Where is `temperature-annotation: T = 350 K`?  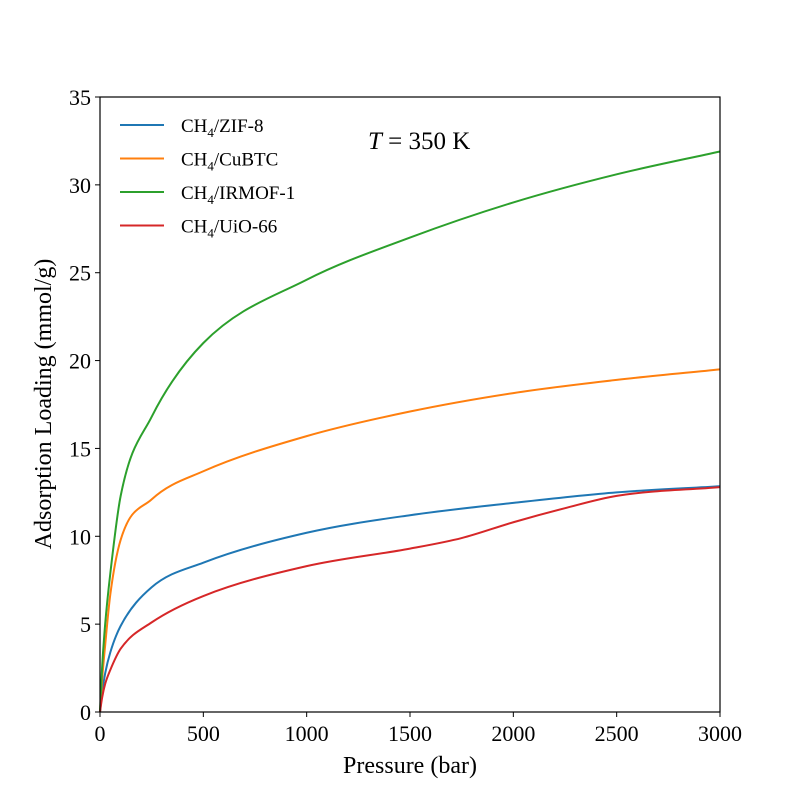
temperature-annotation: T = 350 K is located at coordinates (419, 141).